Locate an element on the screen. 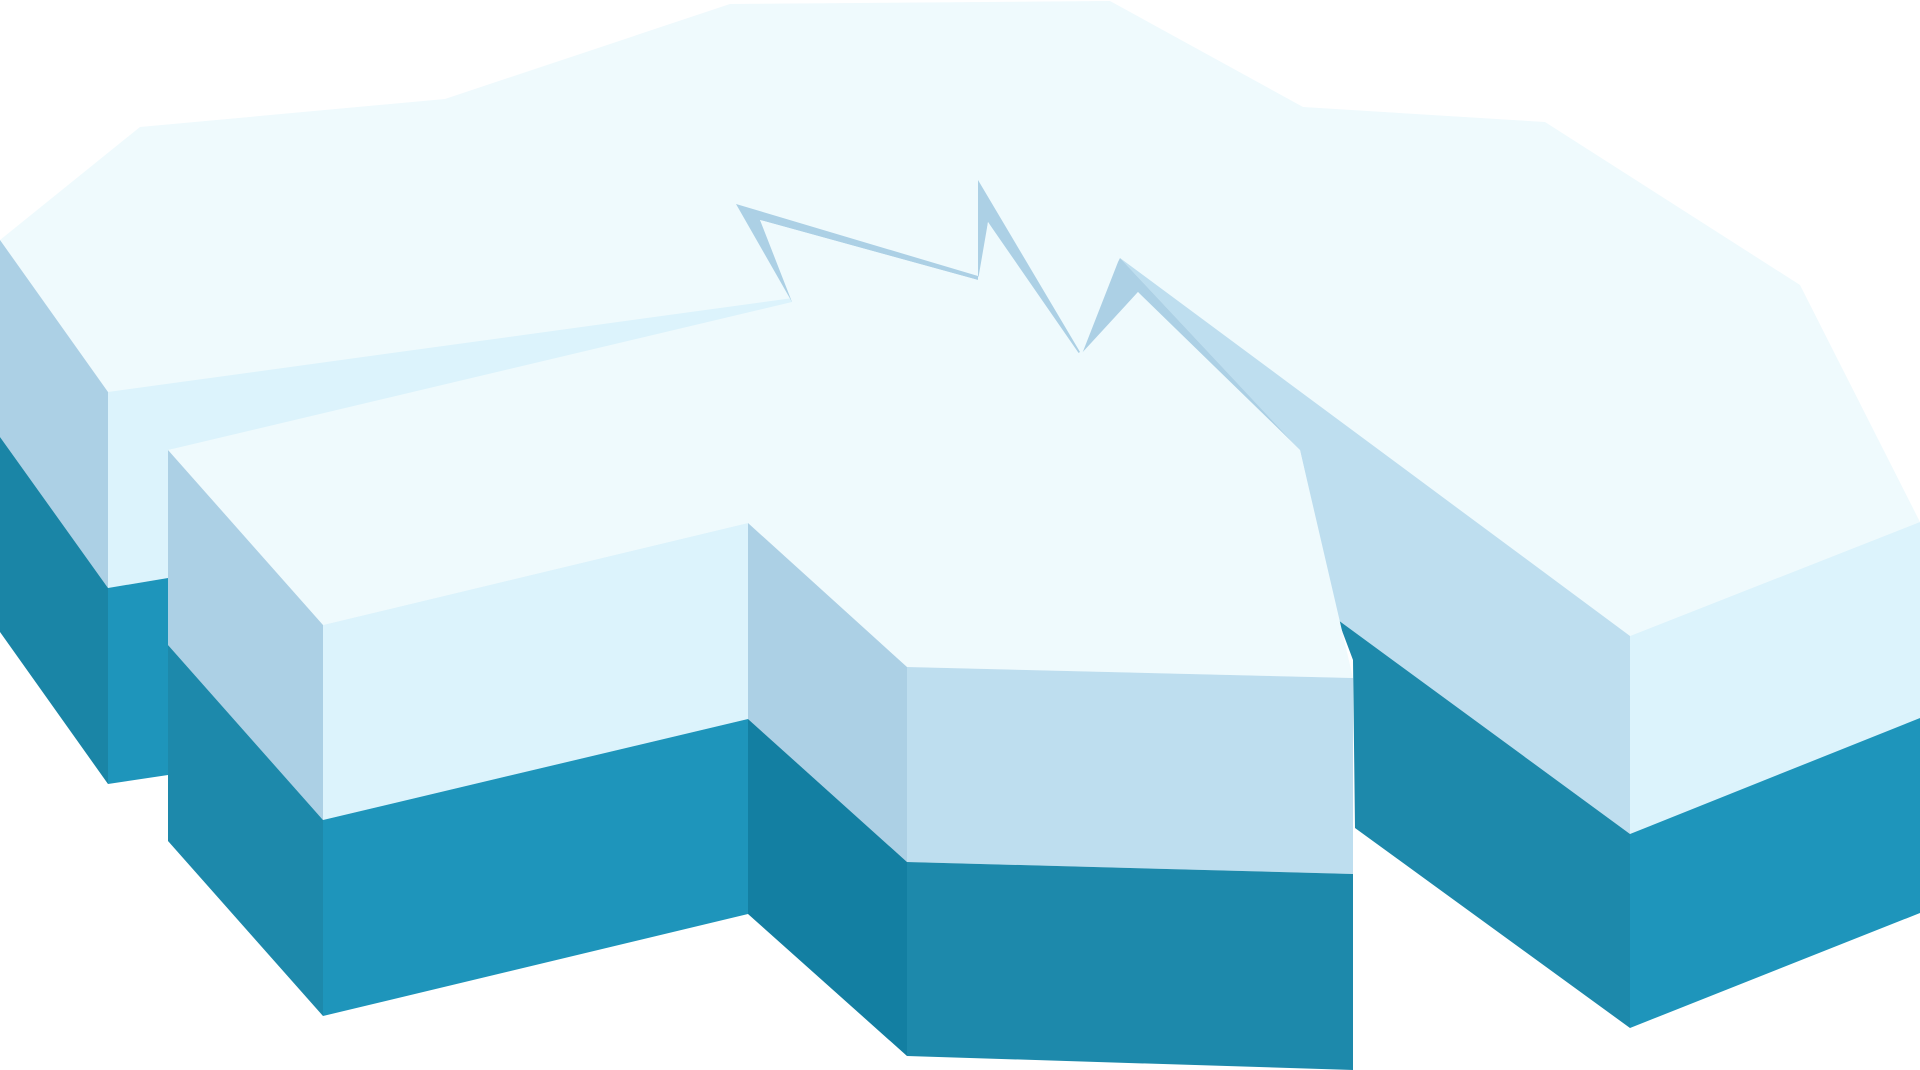 The image size is (1920, 1070). back-floe-left-face-upper is located at coordinates (54, 414).